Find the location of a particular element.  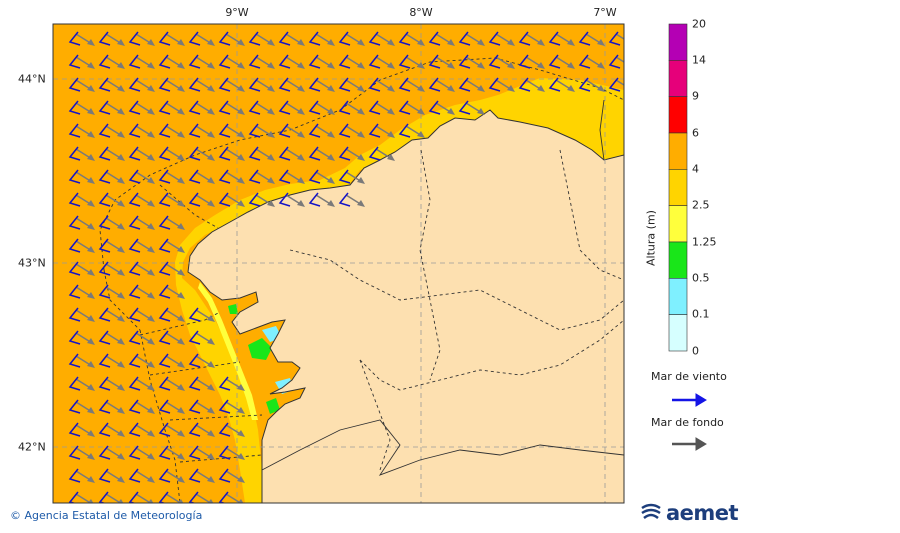

copyright-text: © Agencia Estatal de Meteorología is located at coordinates (106, 515).